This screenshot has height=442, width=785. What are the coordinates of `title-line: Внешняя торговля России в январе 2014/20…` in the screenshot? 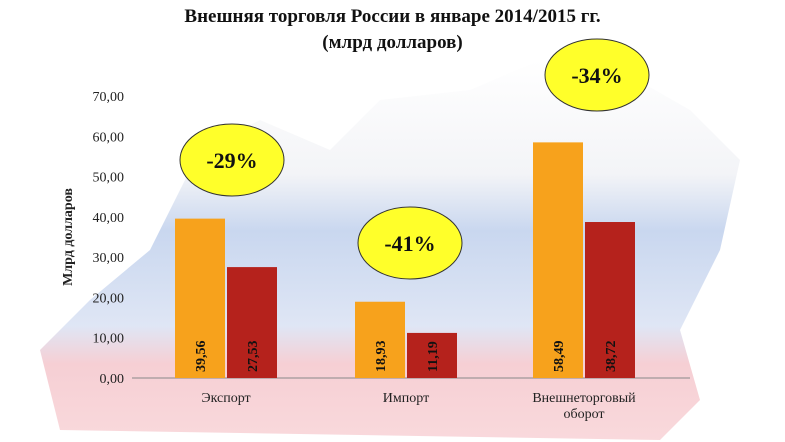 It's located at (392, 16).